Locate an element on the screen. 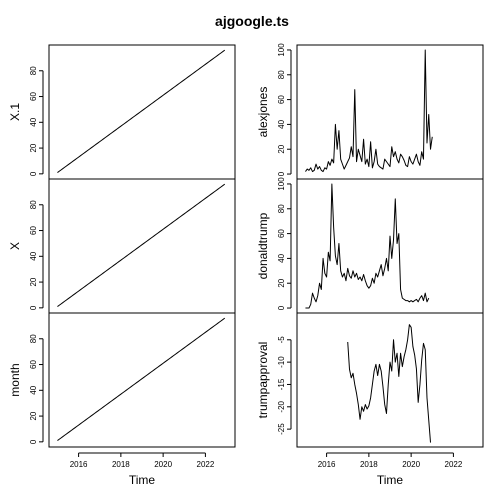 The height and width of the screenshot is (504, 504). y-axis-label: alexjones is located at coordinates (263, 112).